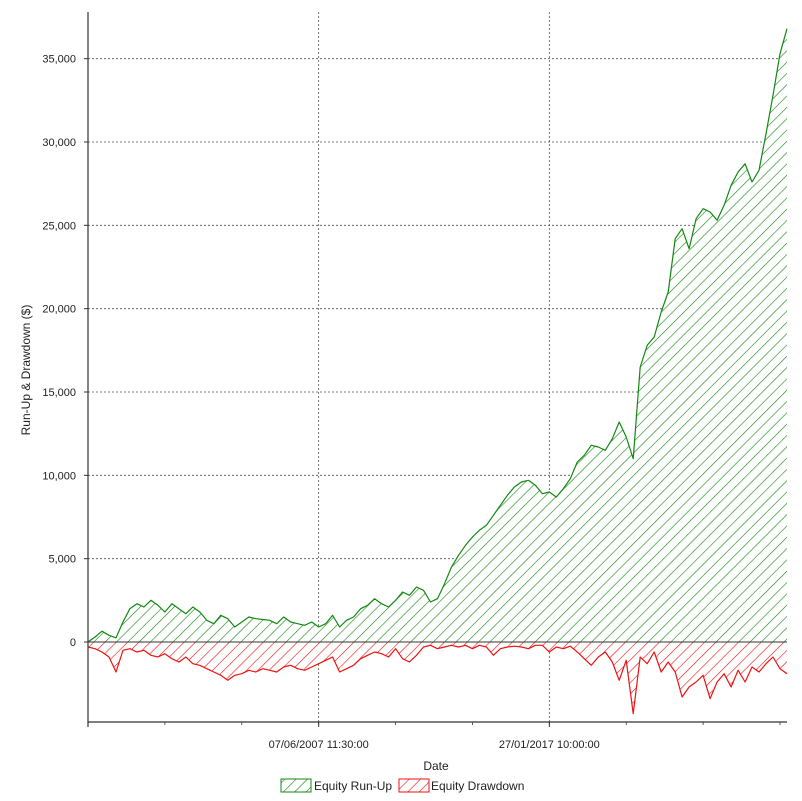  I want to click on y-tick-label: 30,000, so click(59, 143).